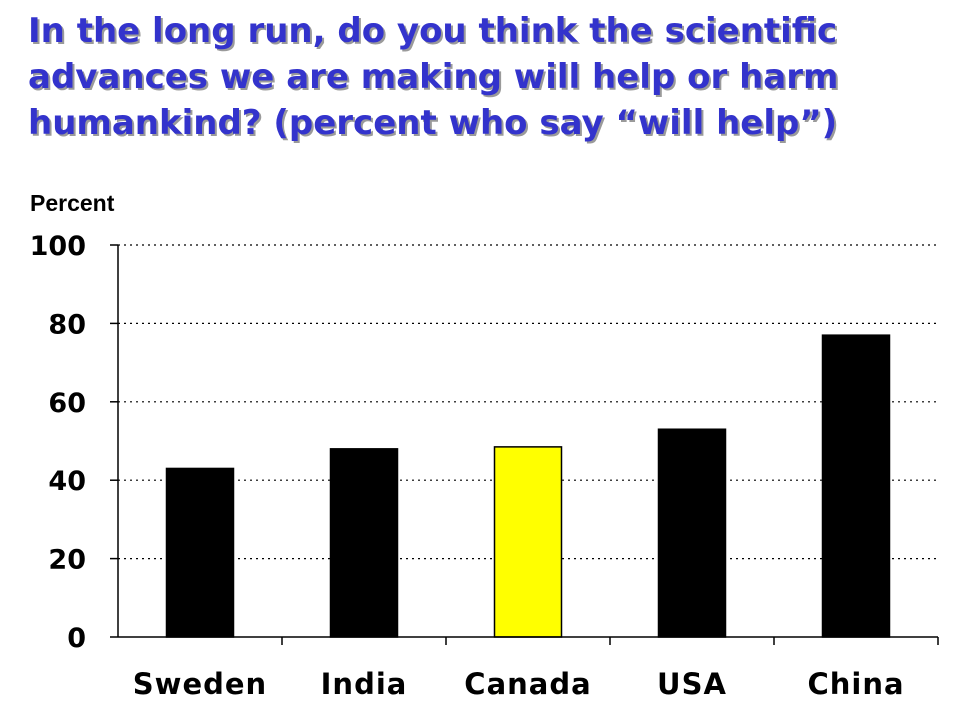 The image size is (960, 720). What do you see at coordinates (692, 533) in the screenshot?
I see `bar-usa` at bounding box center [692, 533].